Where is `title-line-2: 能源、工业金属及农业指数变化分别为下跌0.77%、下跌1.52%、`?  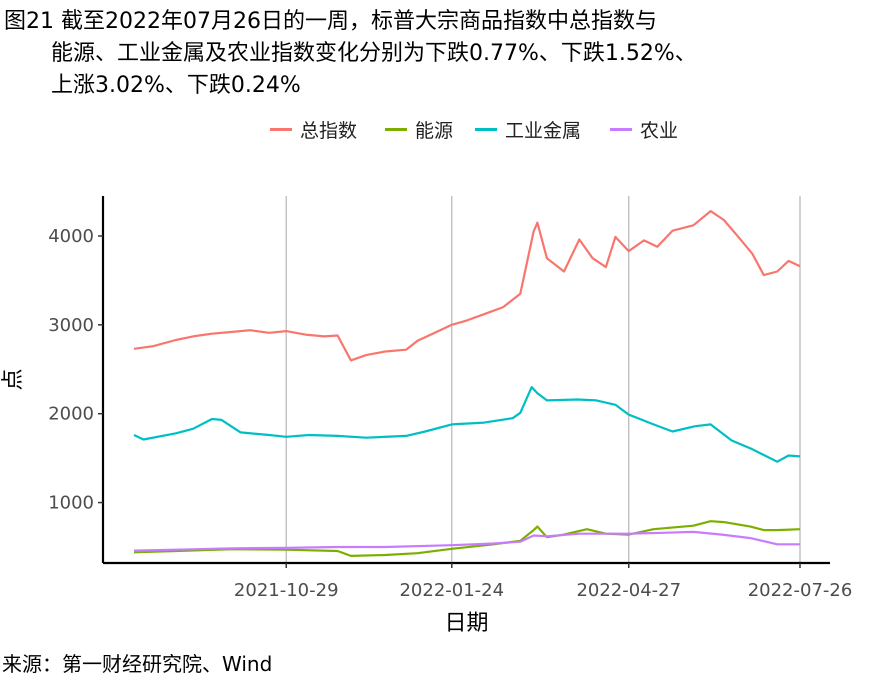 title-line-2: 能源、工业金属及农业指数变化分别为下跌0.77%、下跌1.52%、 is located at coordinates (374, 53).